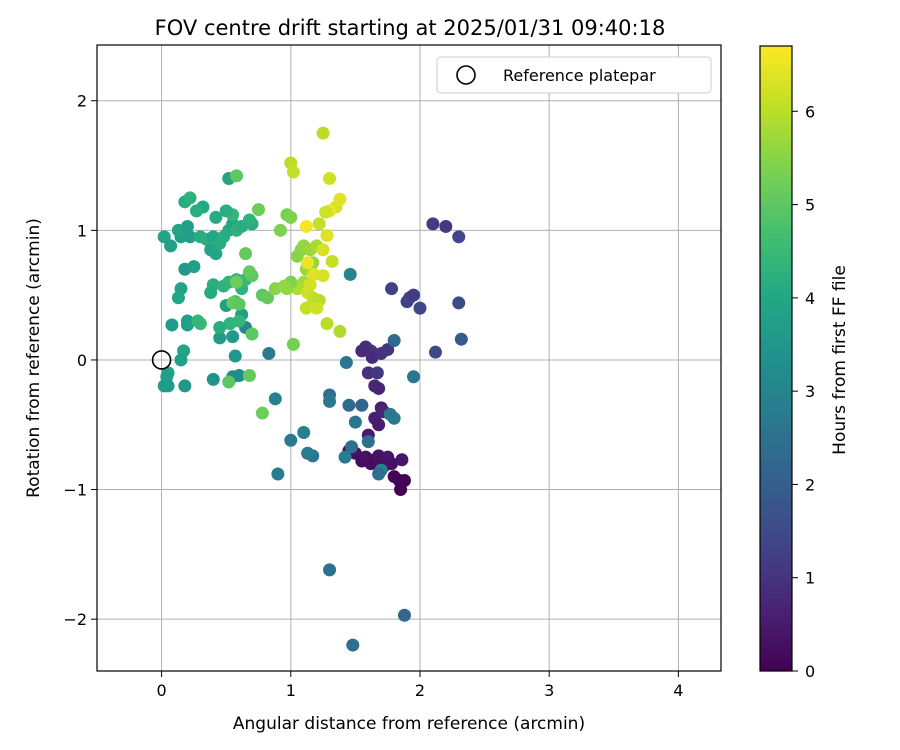 This screenshot has height=750, width=900. I want to click on colorbar-tick-label: 5, so click(810, 205).